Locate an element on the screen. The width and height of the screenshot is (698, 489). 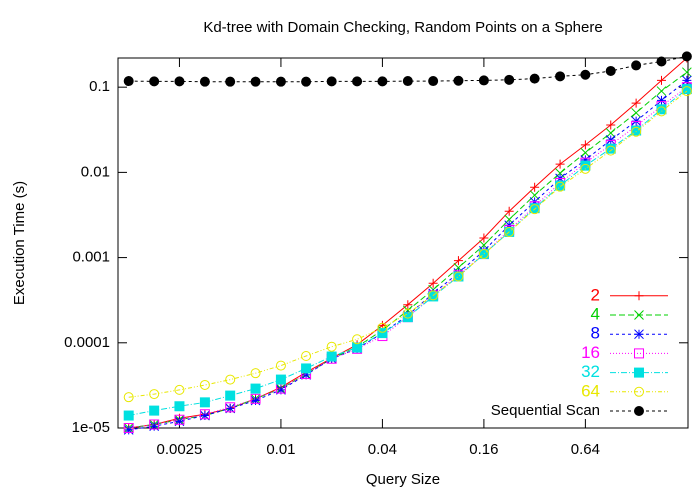
legend-label: Sequential Scan is located at coordinates (545, 410).